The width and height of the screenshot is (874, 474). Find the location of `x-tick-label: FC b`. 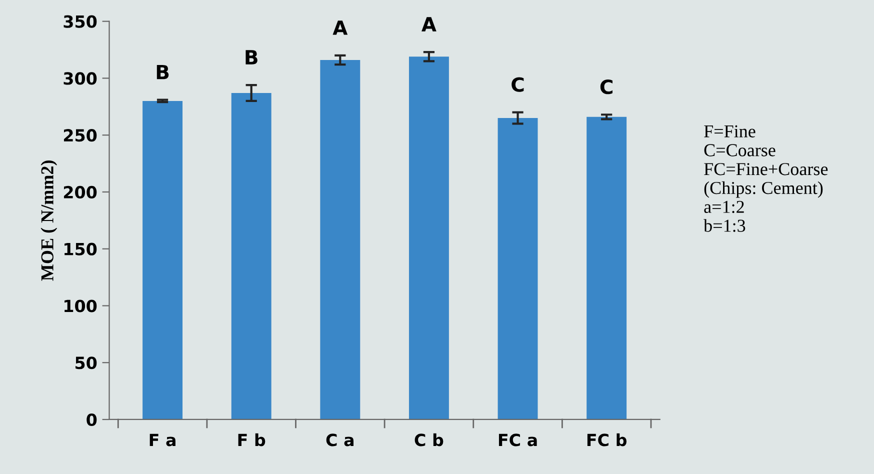

x-tick-label: FC b is located at coordinates (607, 439).